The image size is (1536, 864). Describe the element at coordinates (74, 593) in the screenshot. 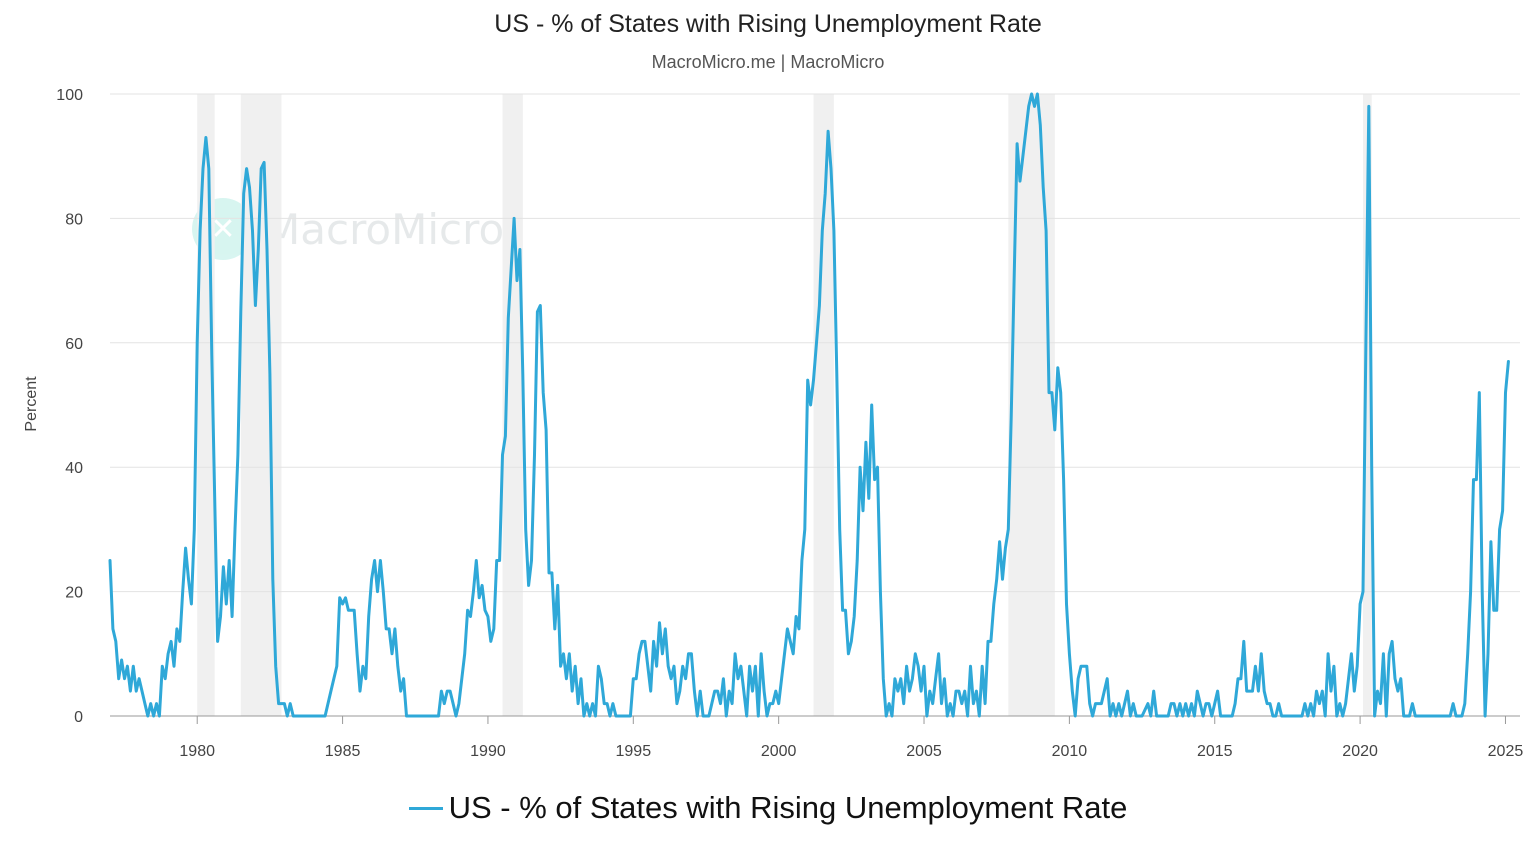

I see `y-tick-label-20: 20` at that location.